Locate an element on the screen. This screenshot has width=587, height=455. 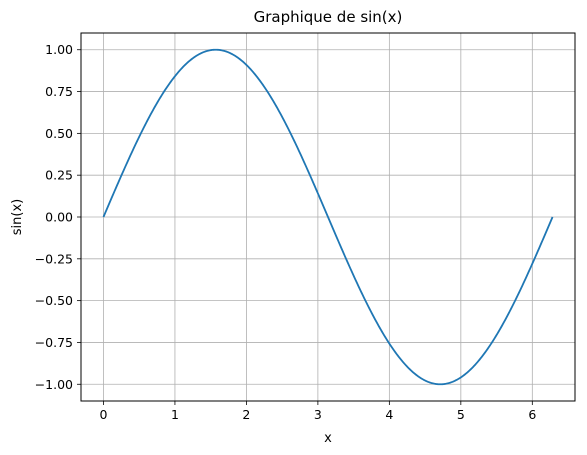
y-tick-label: −1.00 is located at coordinates (54, 384).